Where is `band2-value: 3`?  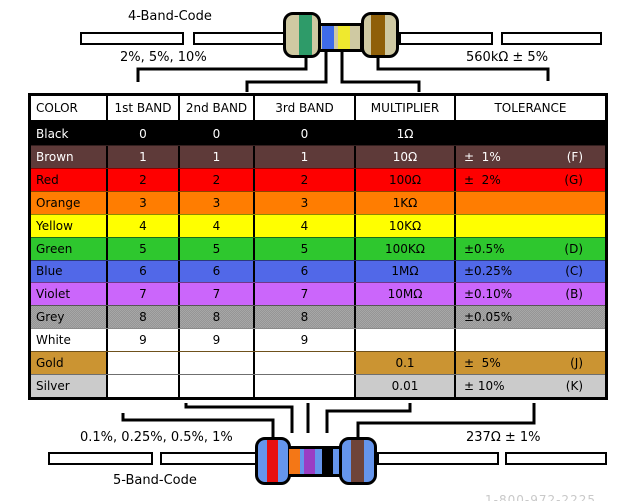
band2-value: 3 is located at coordinates (217, 202).